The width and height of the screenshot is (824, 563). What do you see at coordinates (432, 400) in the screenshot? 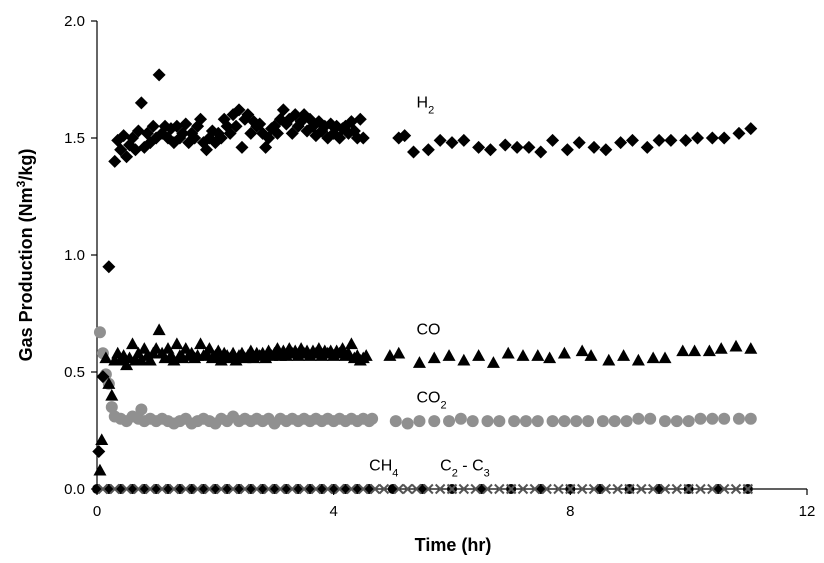
I see `series-label-co2: CO2` at bounding box center [432, 400].